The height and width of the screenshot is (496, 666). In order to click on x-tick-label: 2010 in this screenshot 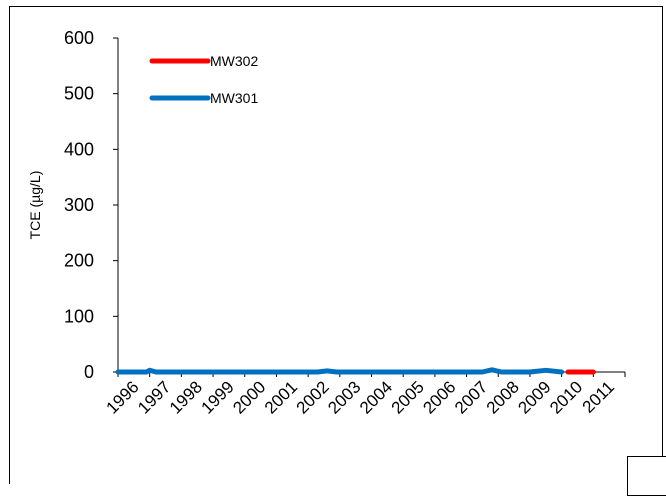, I will do `click(566, 397)`.